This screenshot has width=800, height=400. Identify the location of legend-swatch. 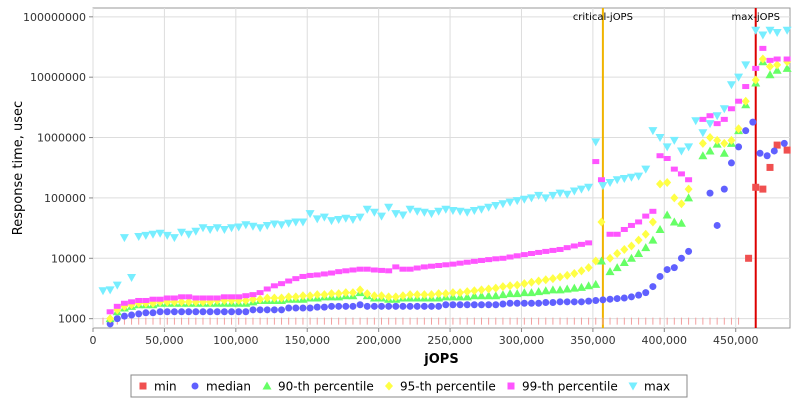
(195, 386).